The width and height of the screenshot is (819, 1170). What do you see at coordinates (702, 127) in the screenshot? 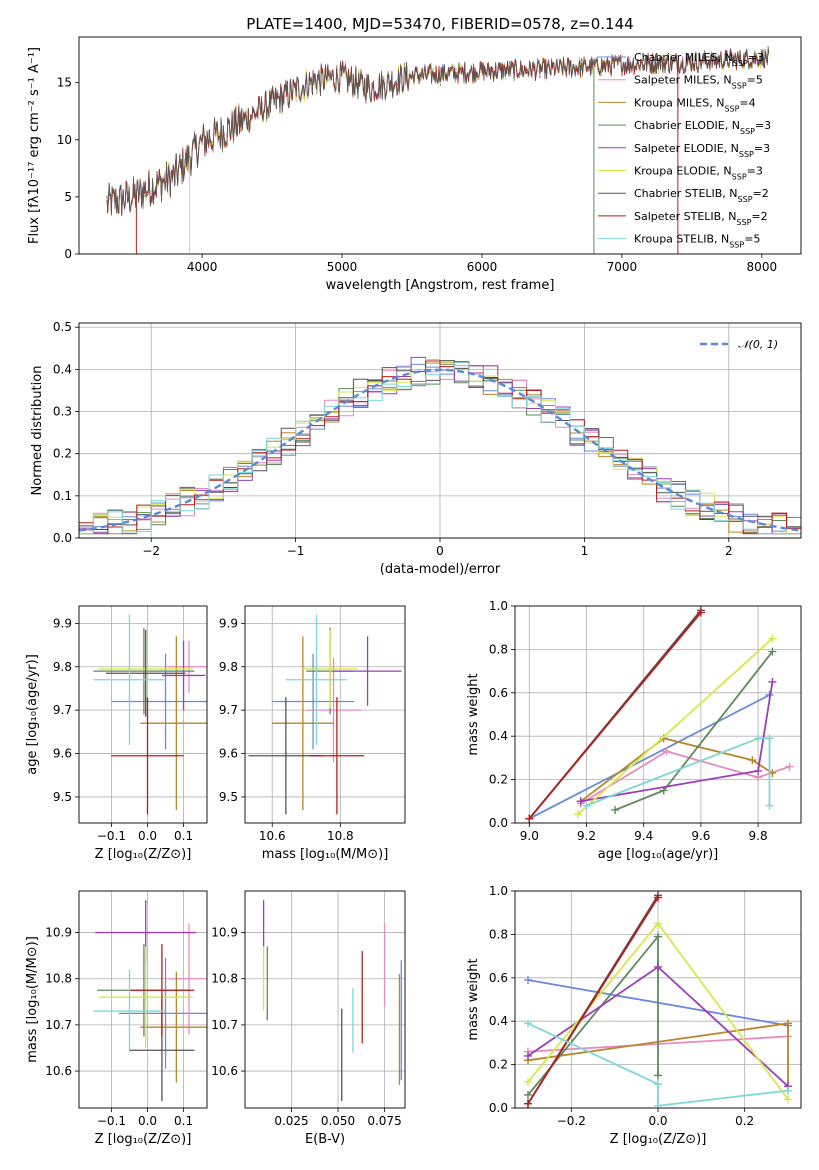
I see `legend-entry: Chabrier ELODIE, NSSP=3` at bounding box center [702, 127].